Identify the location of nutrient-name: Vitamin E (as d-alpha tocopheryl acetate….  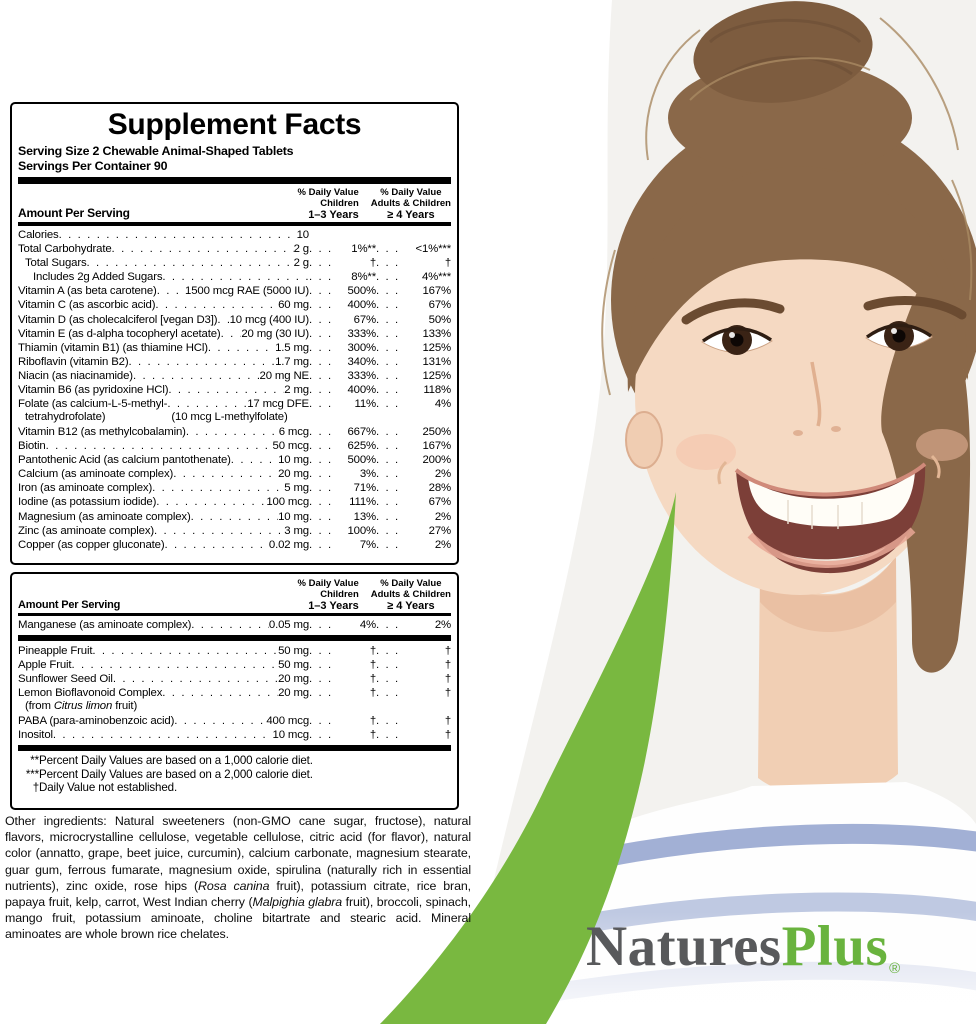
(119, 333).